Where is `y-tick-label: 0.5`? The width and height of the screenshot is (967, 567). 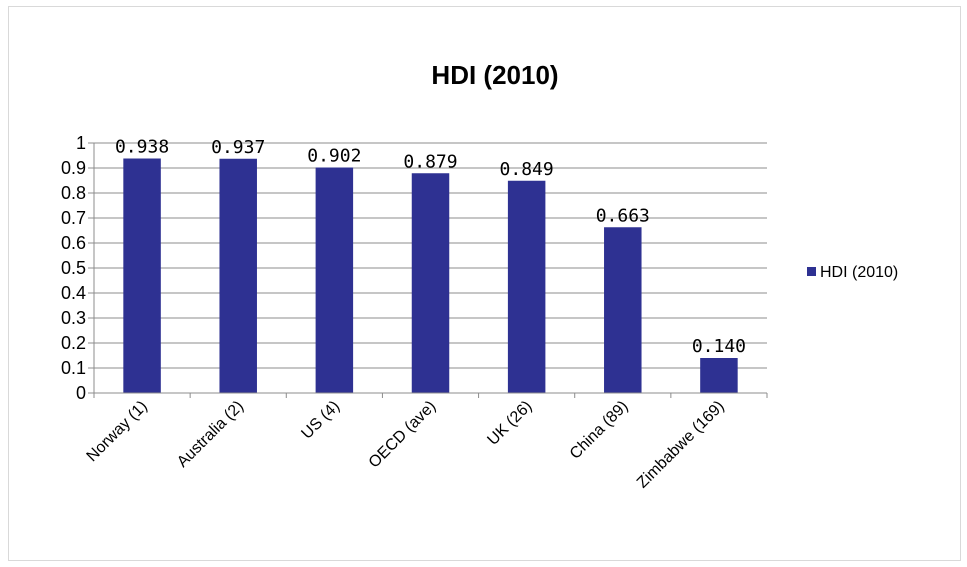 y-tick-label: 0.5 is located at coordinates (73, 268).